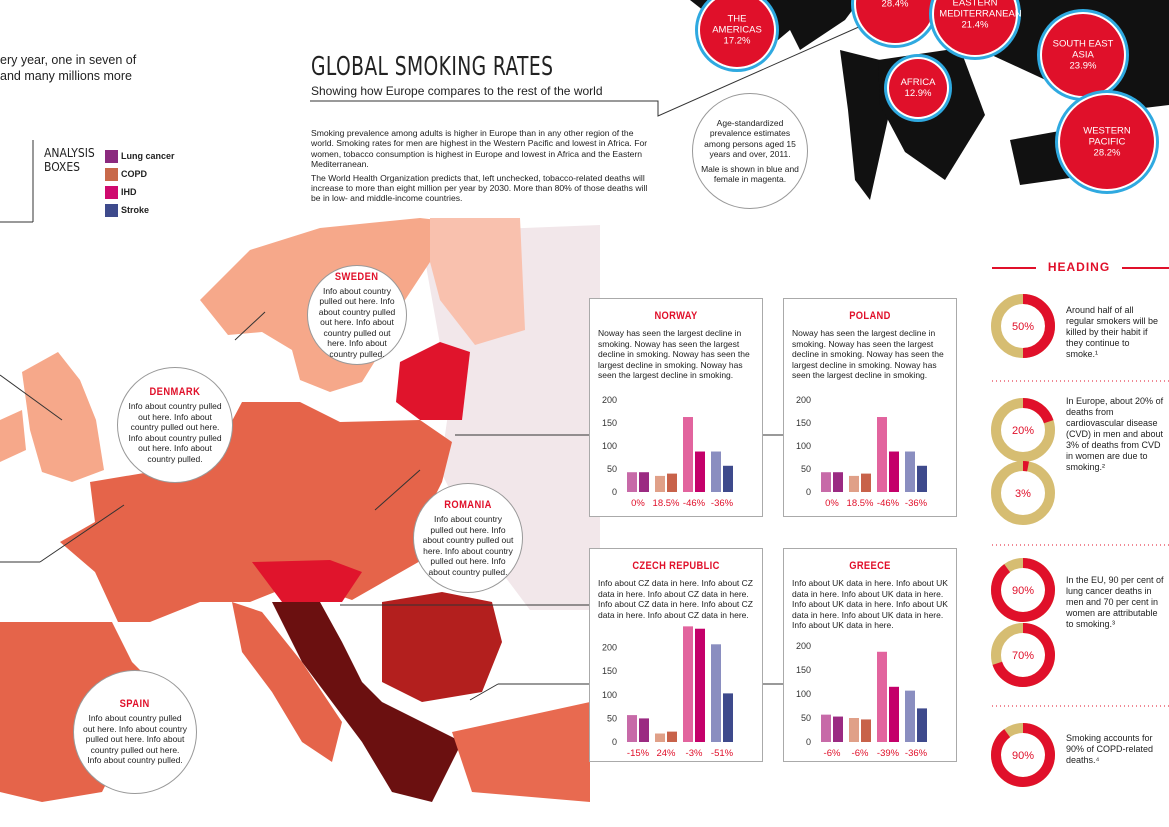 The width and height of the screenshot is (1169, 827). What do you see at coordinates (477, 281) in the screenshot?
I see `finland` at bounding box center [477, 281].